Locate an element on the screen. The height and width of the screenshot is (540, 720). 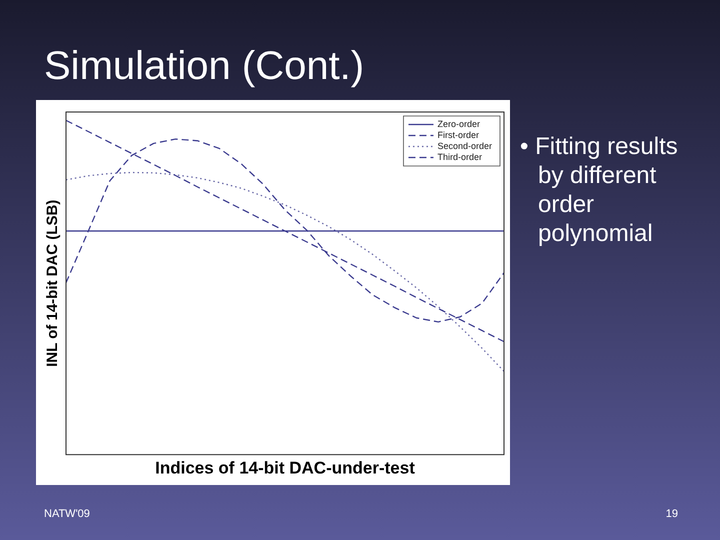
text: 19 is located at coordinates (672, 514).